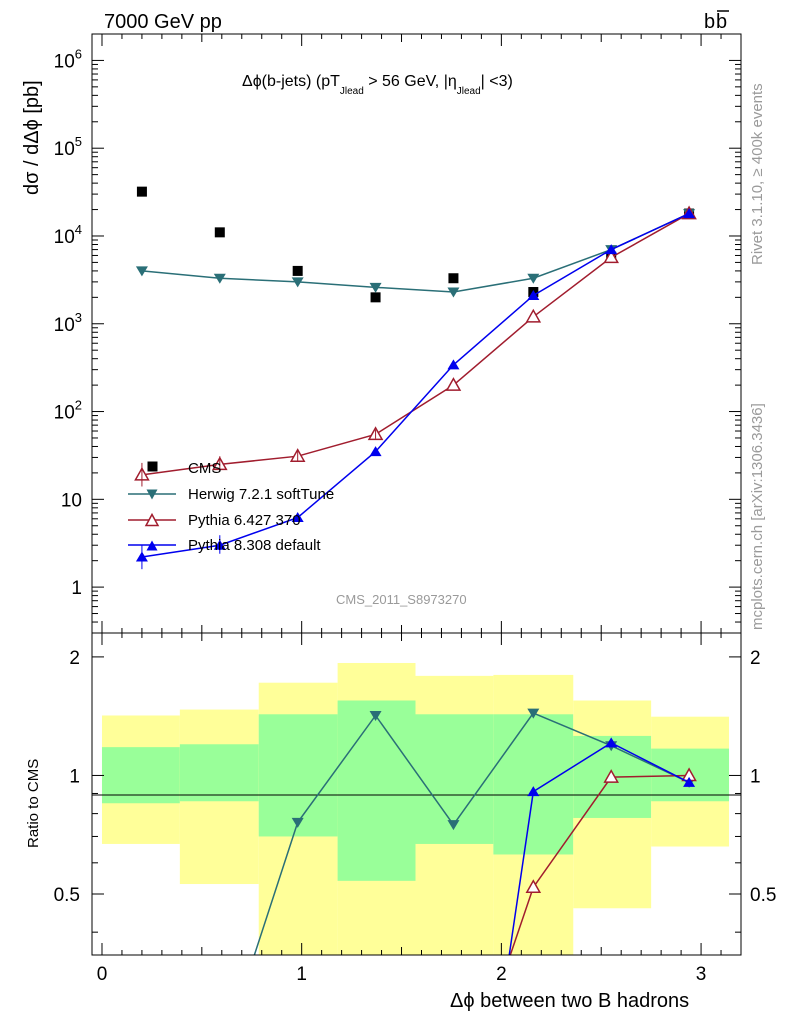  I want to click on x-tick-label: 3, so click(701, 974).